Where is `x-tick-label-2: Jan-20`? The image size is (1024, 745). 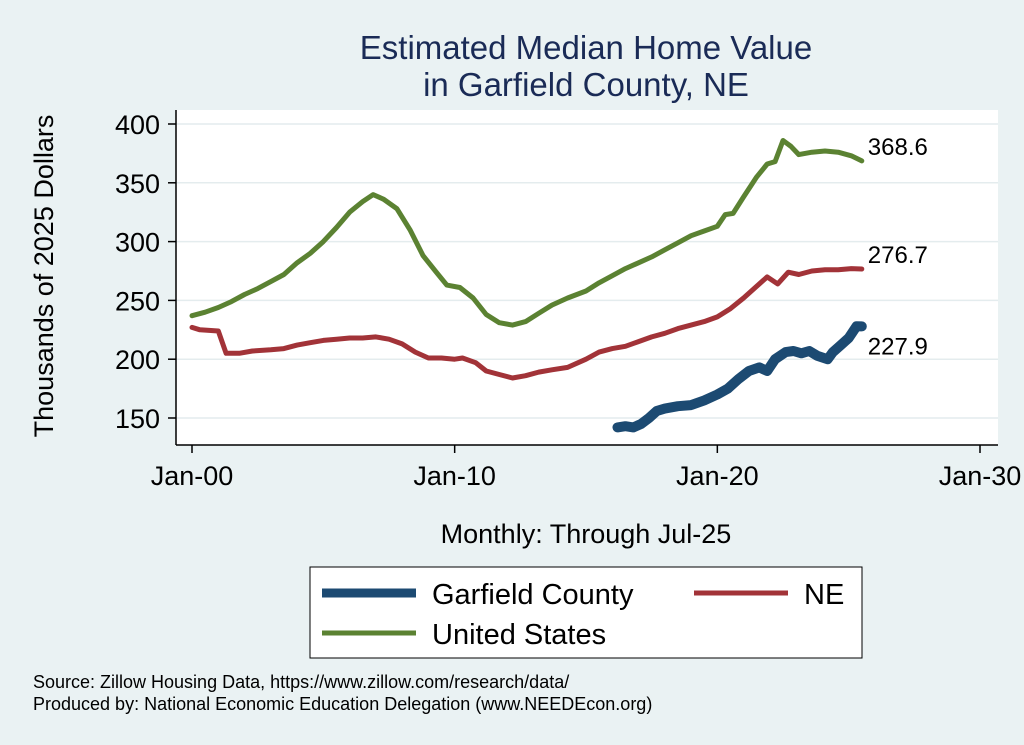 x-tick-label-2: Jan-20 is located at coordinates (717, 476).